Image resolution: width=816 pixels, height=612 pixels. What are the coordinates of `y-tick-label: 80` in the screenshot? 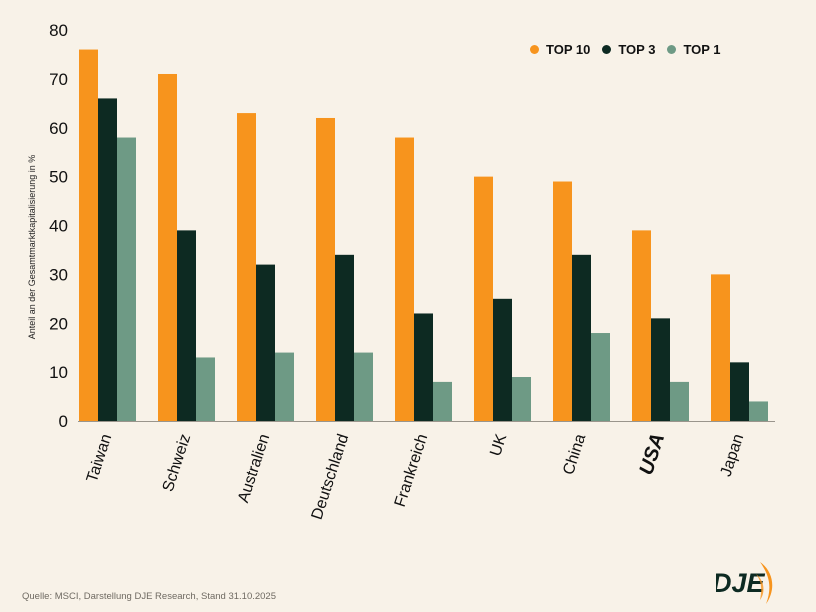 It's located at (58, 30).